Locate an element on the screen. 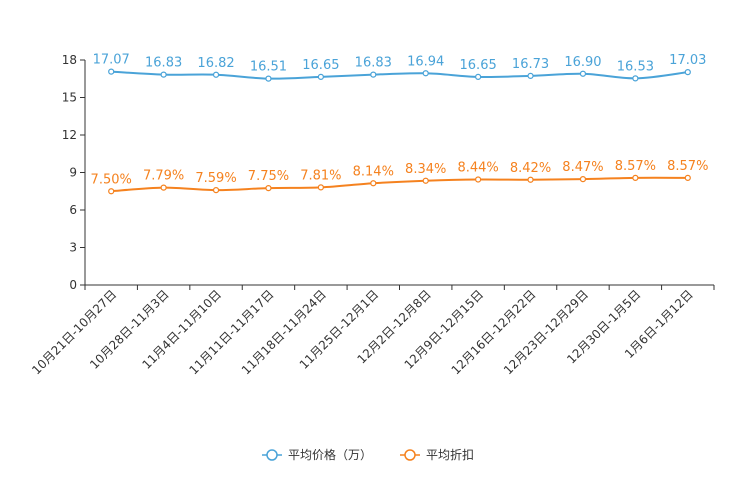 The height and width of the screenshot is (496, 744). data-label: 16.51 is located at coordinates (268, 67).